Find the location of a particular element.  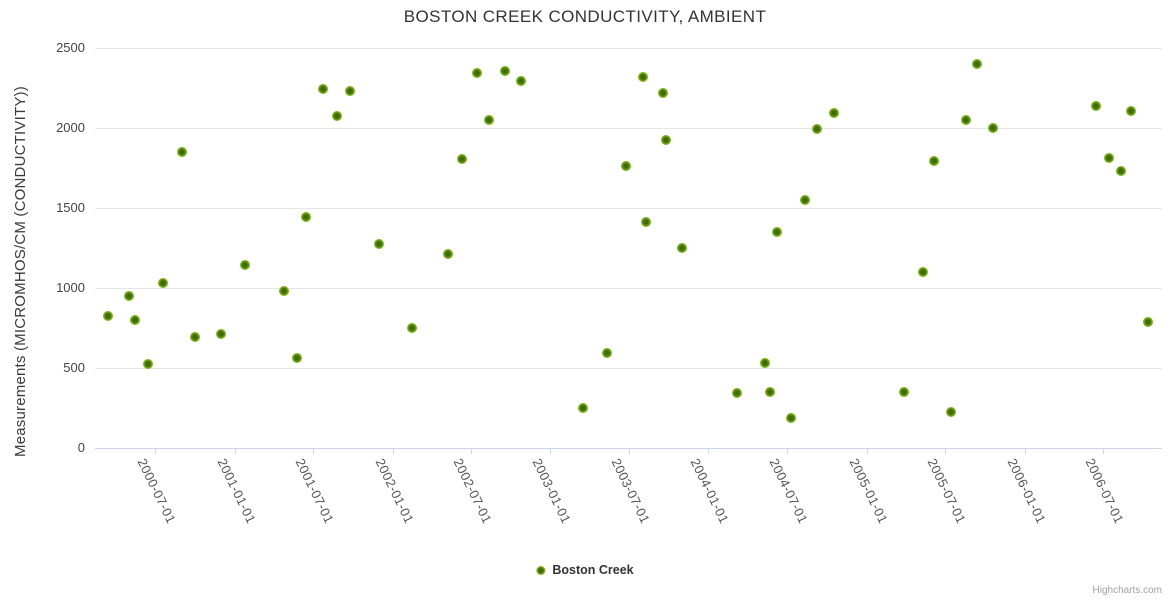

x-axis-label: 2002-07-01 is located at coordinates (472, 490).